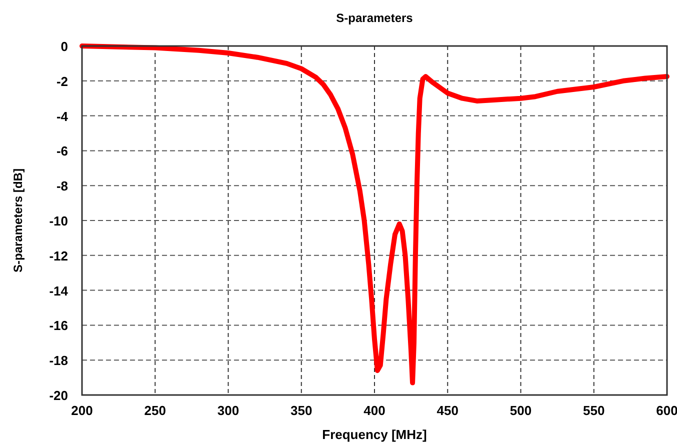 Image resolution: width=677 pixels, height=447 pixels. I want to click on y-tick-label: -12, so click(58, 256).